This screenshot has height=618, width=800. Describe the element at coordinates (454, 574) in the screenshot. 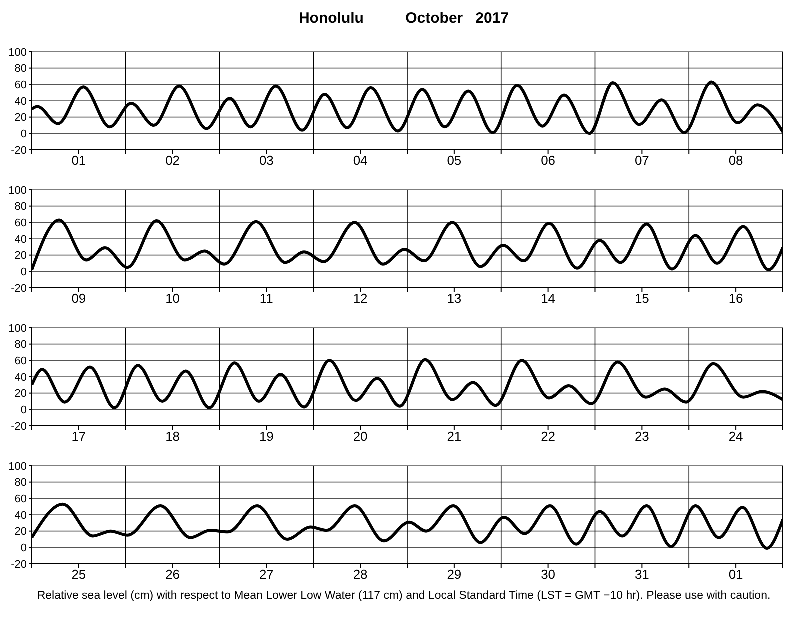

I see `x-tick-label: 29` at that location.